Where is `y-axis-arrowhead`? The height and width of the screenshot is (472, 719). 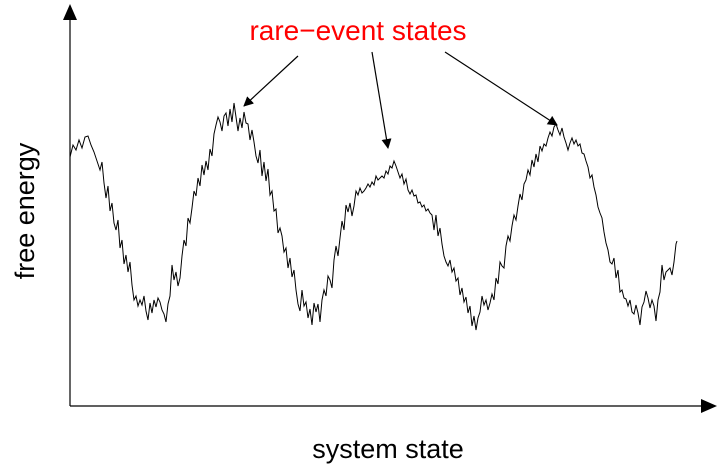
y-axis-arrowhead is located at coordinates (70, 12).